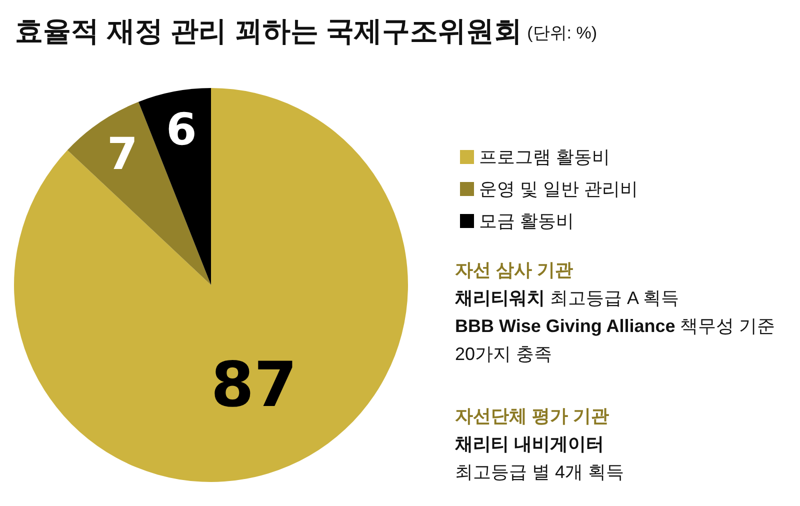 This screenshot has height=506, width=800. I want to click on legend-label: 모금 활동비, so click(526, 221).